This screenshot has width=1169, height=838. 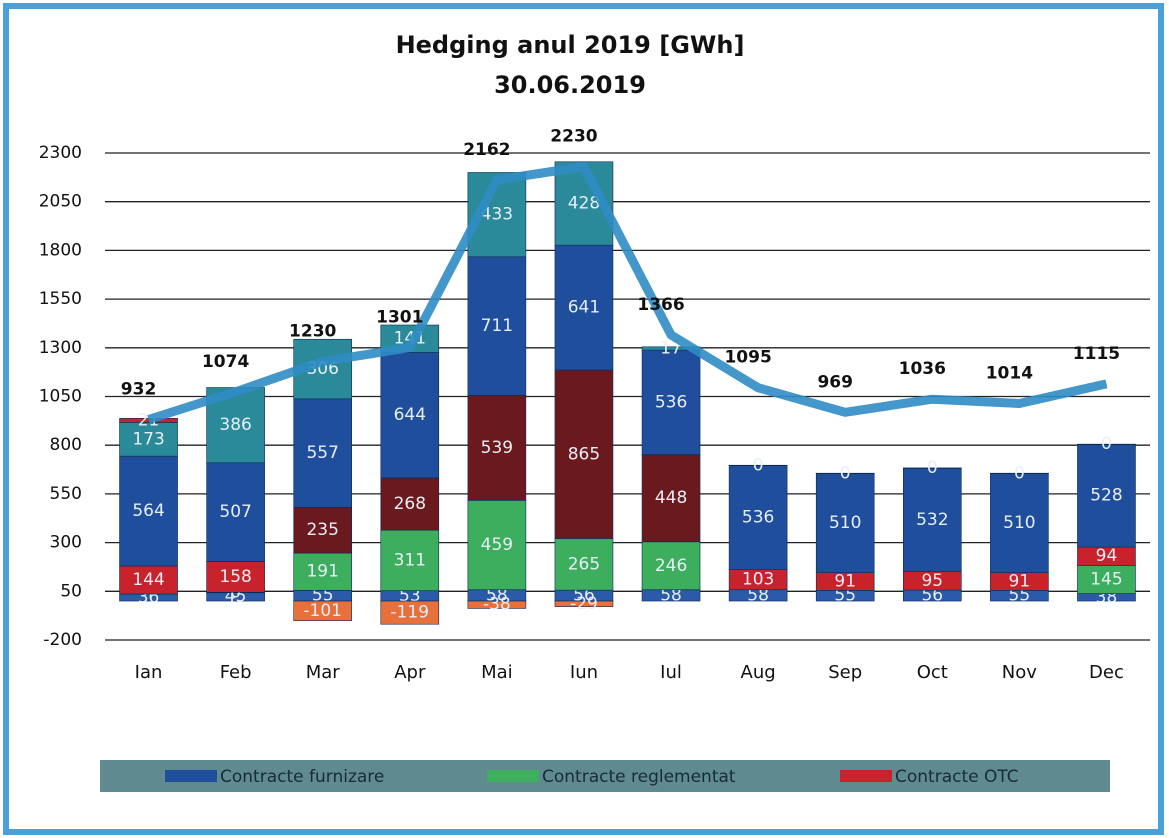 What do you see at coordinates (570, 45) in the screenshot?
I see `chart-title: Hedging anul 2019 [GWh]` at bounding box center [570, 45].